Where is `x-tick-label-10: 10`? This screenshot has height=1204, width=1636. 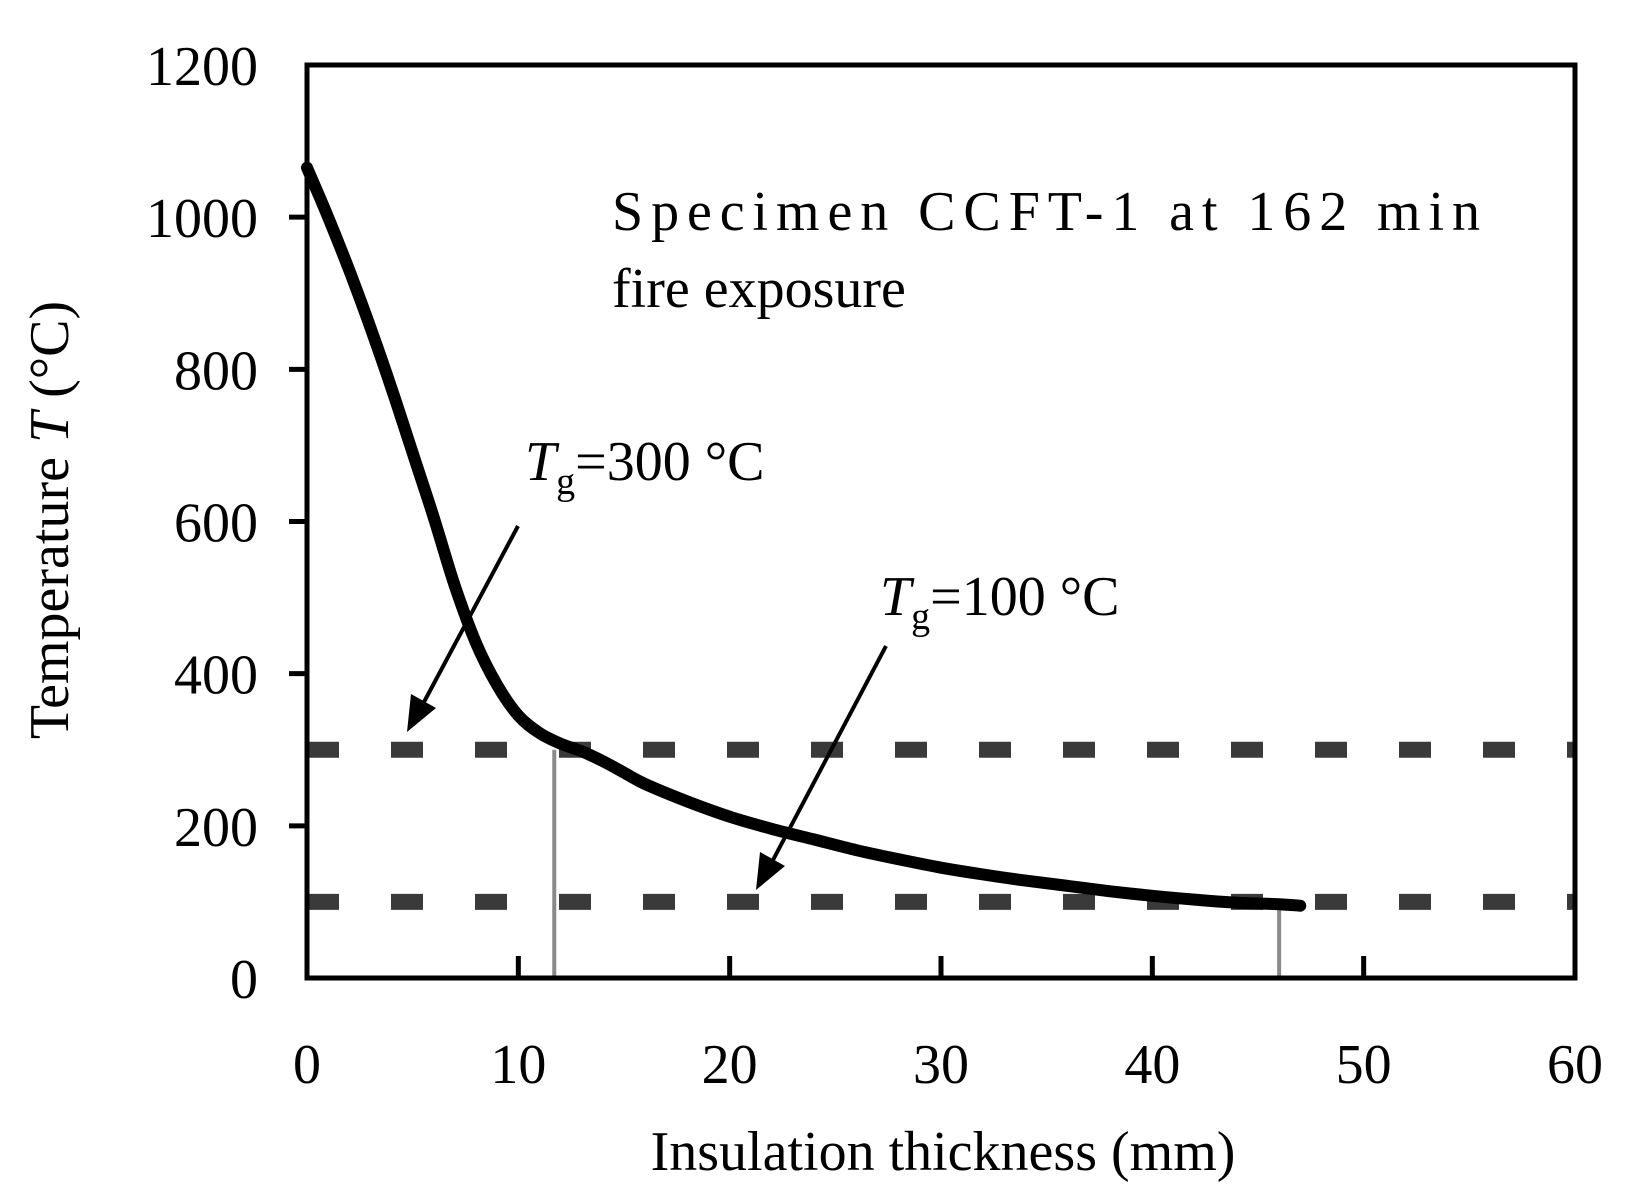 x-tick-label-10: 10 is located at coordinates (518, 1065).